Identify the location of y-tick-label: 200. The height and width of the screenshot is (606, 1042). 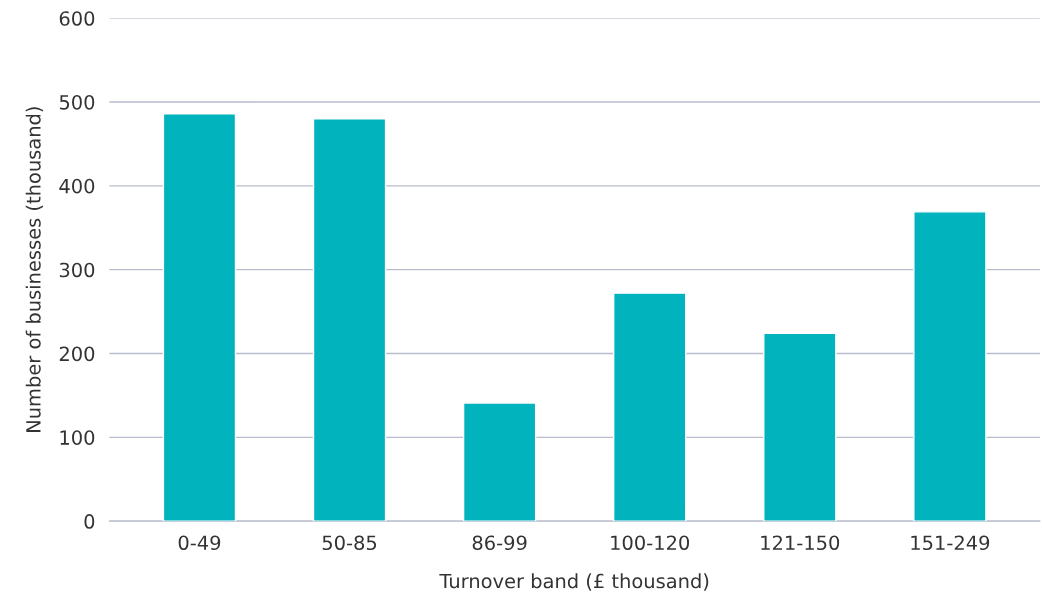
(77, 354).